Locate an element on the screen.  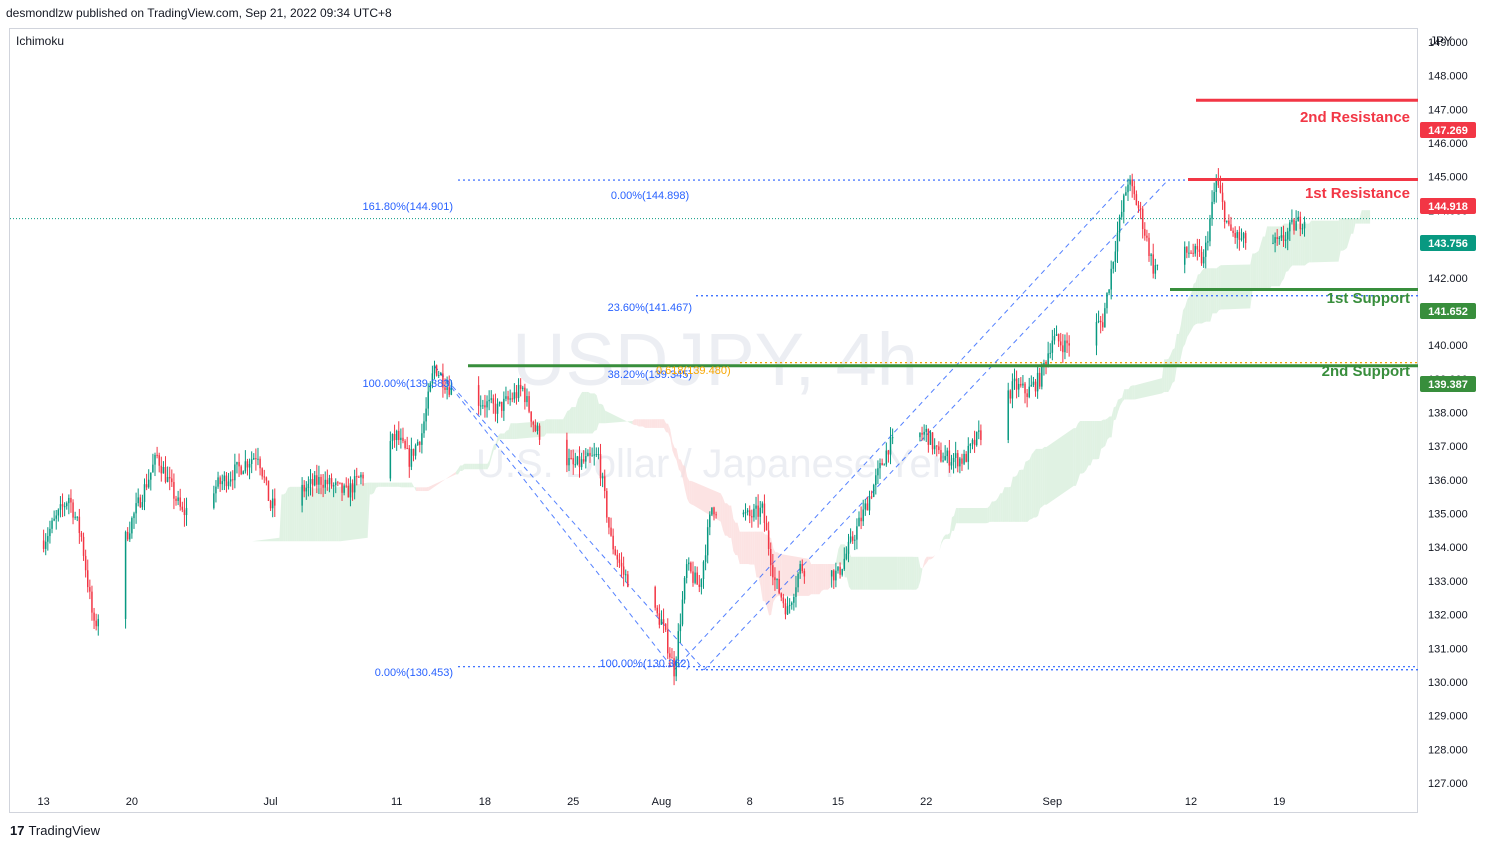
footer-branding: 17 TradingView is located at coordinates (55, 830).